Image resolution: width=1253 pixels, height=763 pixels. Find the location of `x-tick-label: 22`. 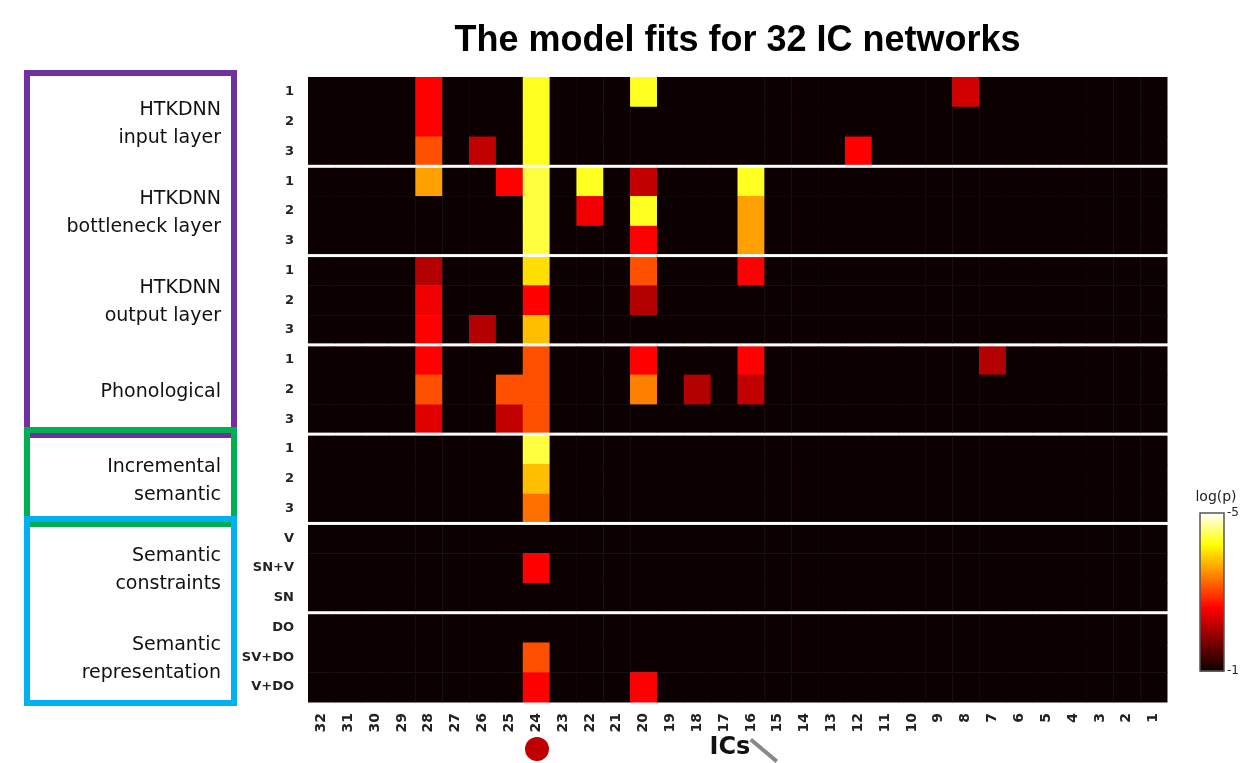

x-tick-label: 22 is located at coordinates (588, 723).